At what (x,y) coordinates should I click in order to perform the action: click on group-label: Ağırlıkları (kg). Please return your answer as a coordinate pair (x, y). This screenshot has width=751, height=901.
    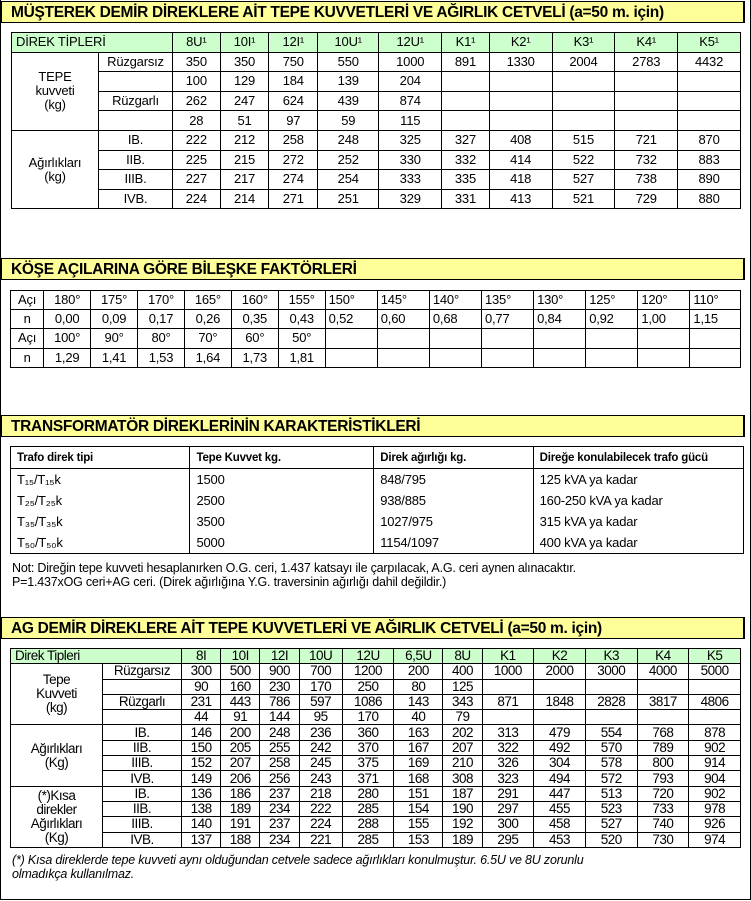
    Looking at the image, I should click on (55, 169).